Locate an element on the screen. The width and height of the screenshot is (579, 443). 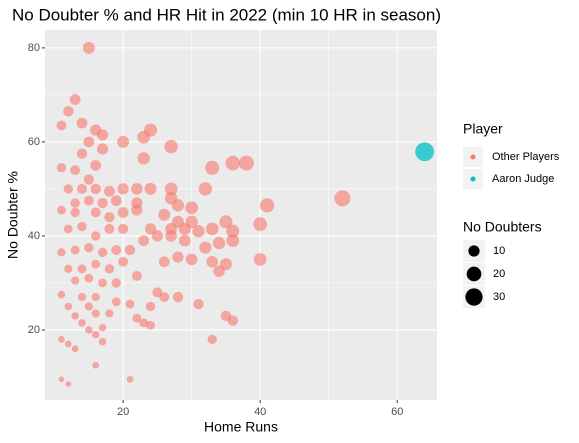
legend-marker is located at coordinates (473, 179).